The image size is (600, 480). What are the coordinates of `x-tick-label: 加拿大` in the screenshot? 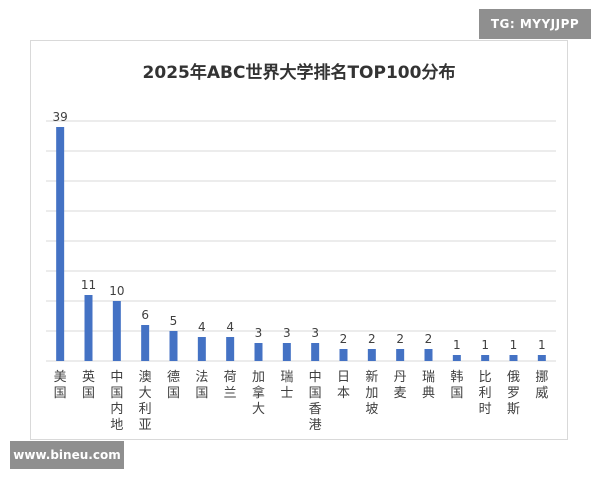 It's located at (258, 393).